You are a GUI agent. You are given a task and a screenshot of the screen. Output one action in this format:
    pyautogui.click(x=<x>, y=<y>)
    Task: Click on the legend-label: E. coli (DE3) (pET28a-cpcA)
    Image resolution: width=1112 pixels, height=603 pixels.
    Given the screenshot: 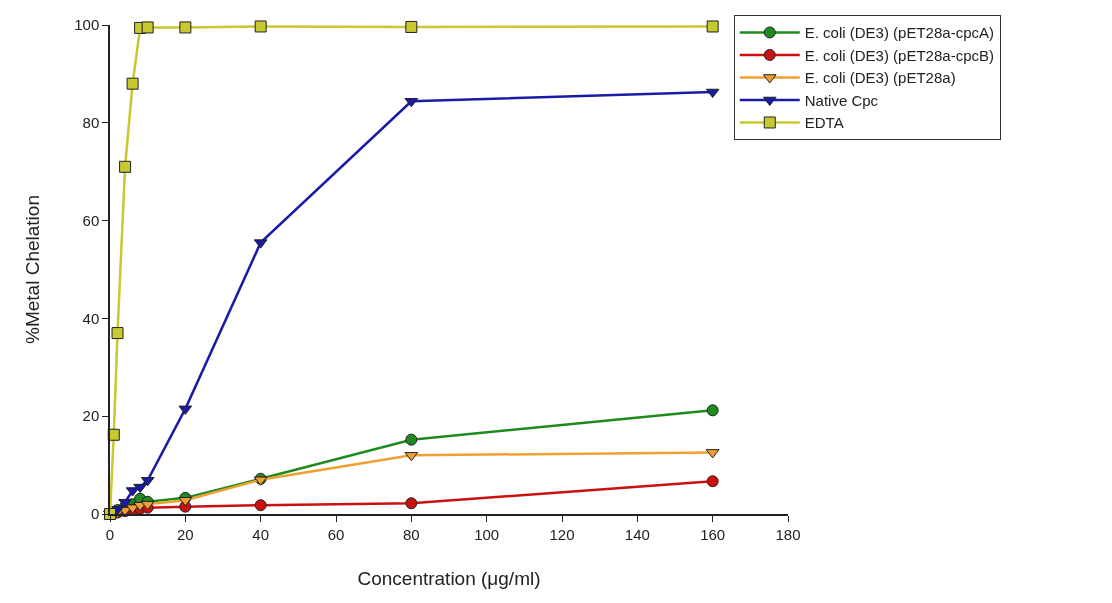 What is the action you would take?
    pyautogui.click(x=899, y=33)
    